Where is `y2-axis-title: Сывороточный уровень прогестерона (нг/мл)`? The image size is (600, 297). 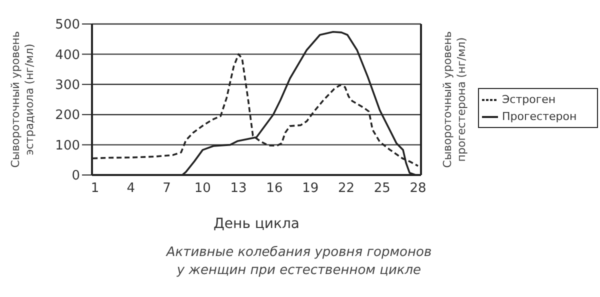
y2-axis-title: Сывороточный уровень прогестерона (нг/мл) is located at coordinates (454, 99).